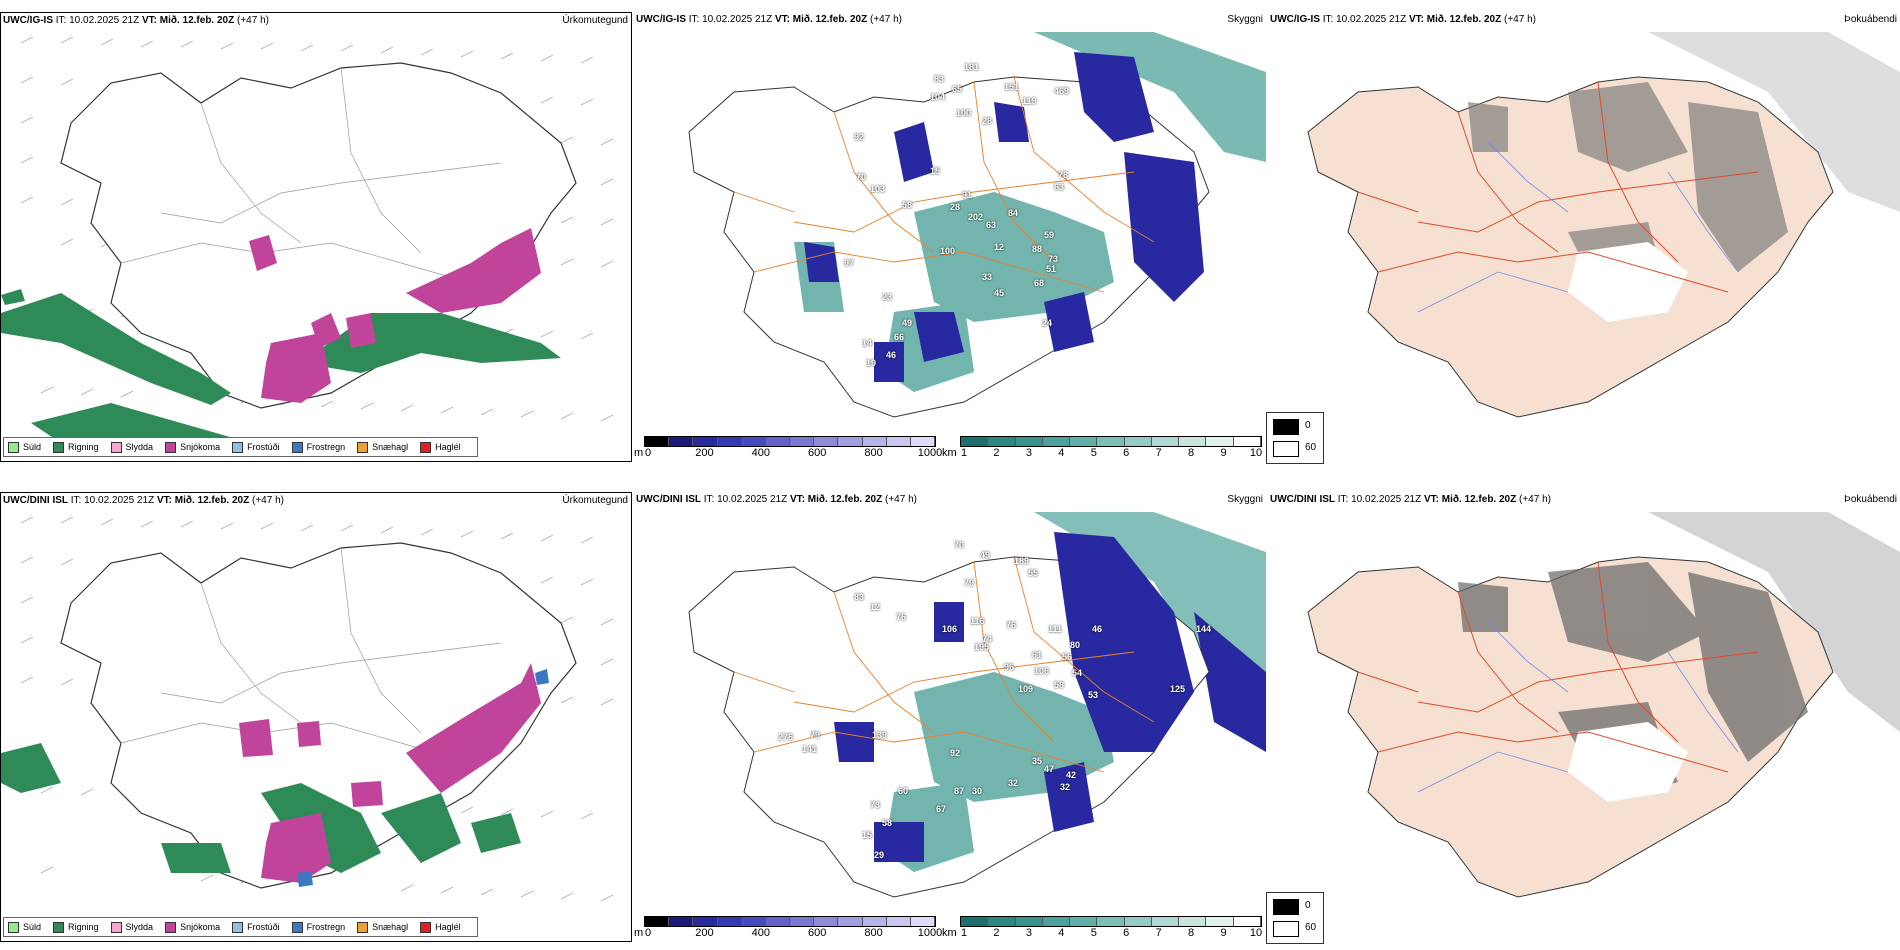 The image size is (1900, 950). I want to click on legend-item: Slydda, so click(131, 927).